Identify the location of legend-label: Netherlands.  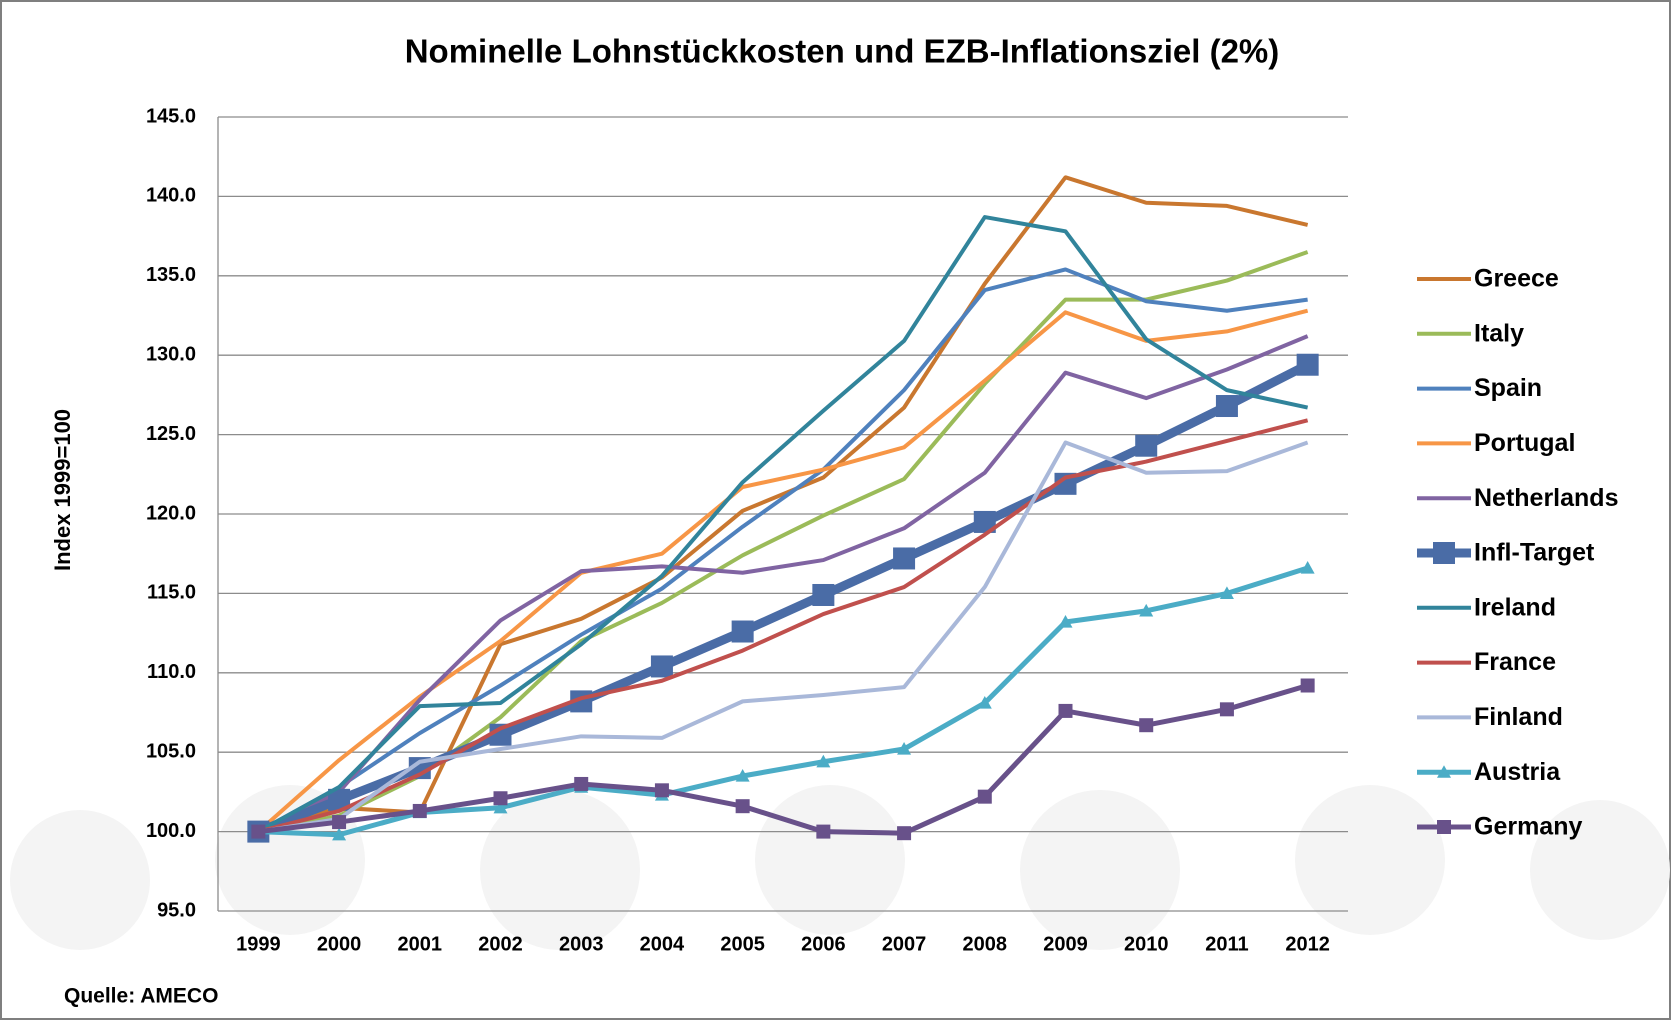
(1546, 498).